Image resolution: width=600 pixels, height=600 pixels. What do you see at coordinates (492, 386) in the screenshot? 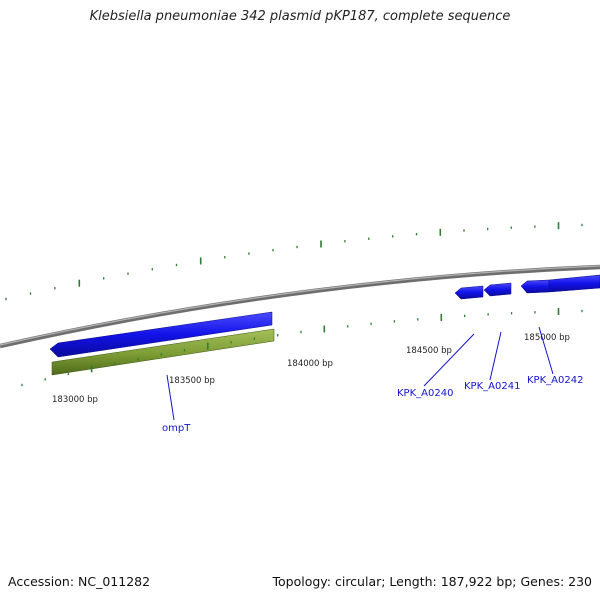
I see `gene-label-KPK_A0241: KPK_A0241` at bounding box center [492, 386].